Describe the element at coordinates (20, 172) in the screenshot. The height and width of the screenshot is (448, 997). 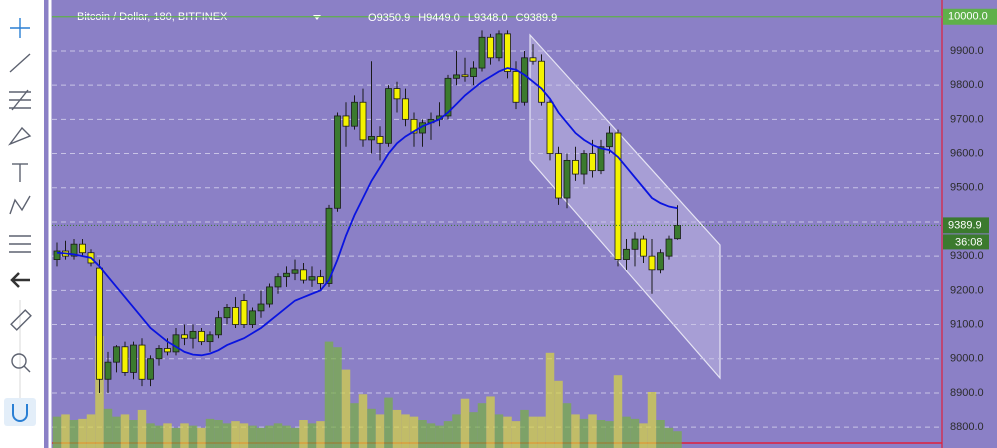
I see `text-tool` at that location.